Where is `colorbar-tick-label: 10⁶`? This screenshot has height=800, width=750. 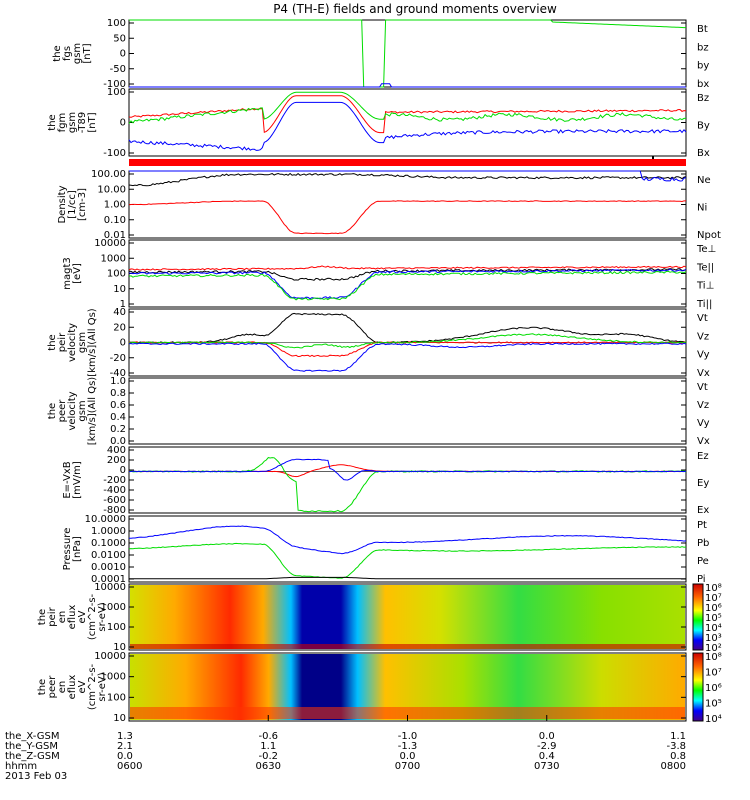 colorbar-tick-label: 10⁶ is located at coordinates (713, 608).